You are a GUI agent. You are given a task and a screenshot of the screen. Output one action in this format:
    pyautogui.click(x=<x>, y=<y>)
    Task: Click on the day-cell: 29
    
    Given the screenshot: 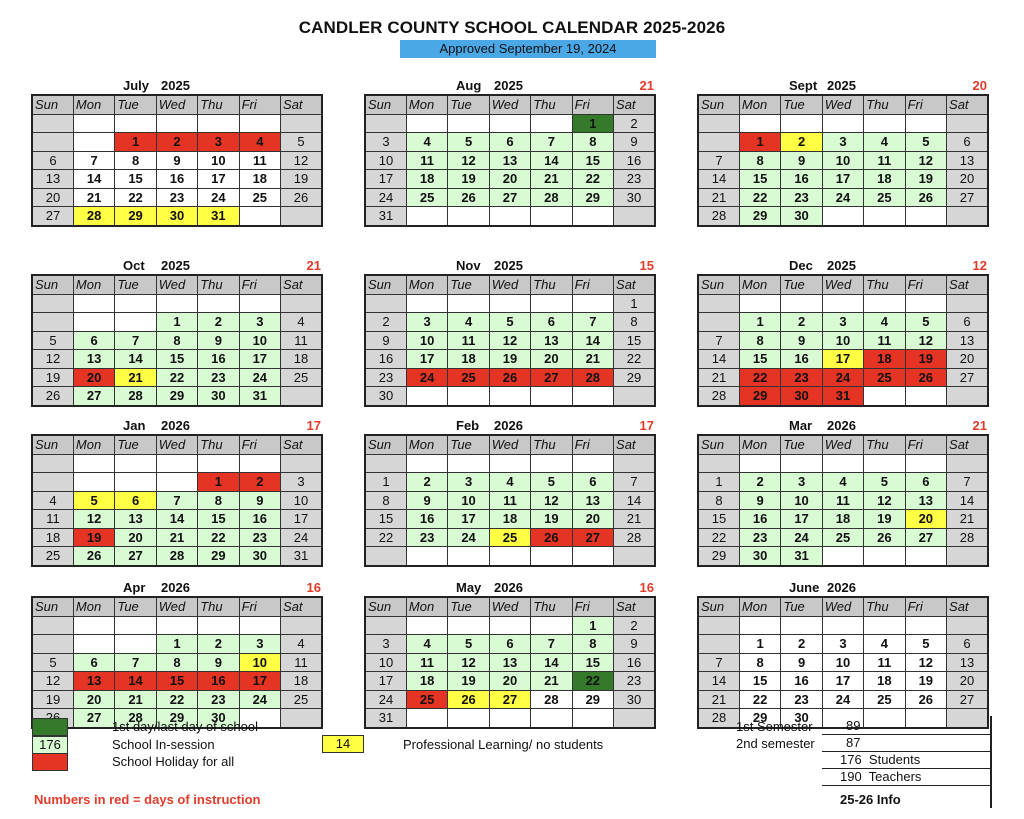 What is the action you would take?
    pyautogui.click(x=135, y=216)
    